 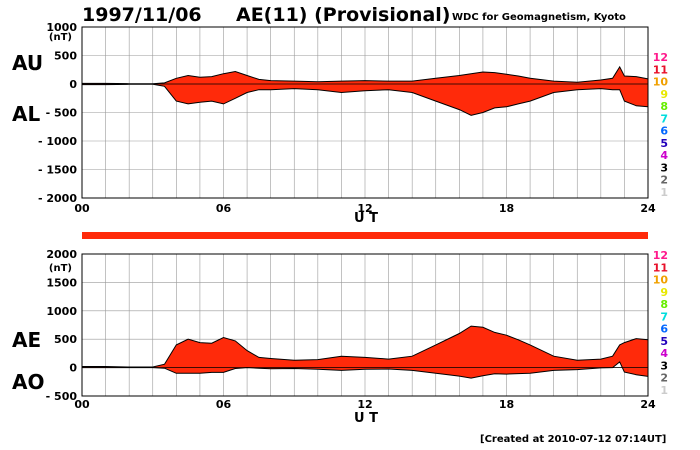 I want to click on y-tick-label: - 2000, so click(x=57, y=198).